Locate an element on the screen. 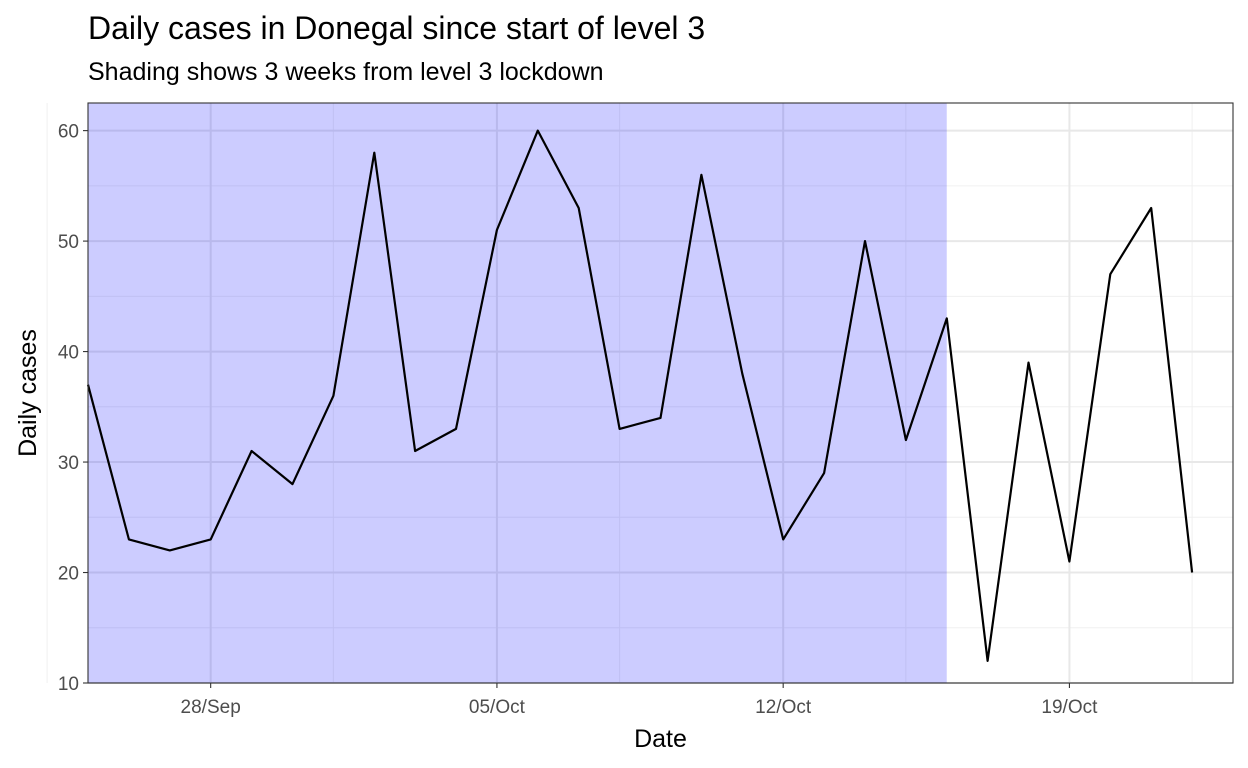  y-axis-title: Daily cases is located at coordinates (28, 393).